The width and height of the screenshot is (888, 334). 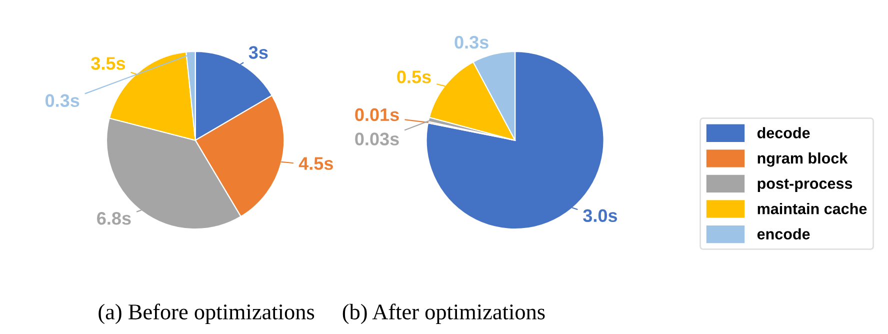 I want to click on data-label: 0.03s, so click(x=377, y=139).